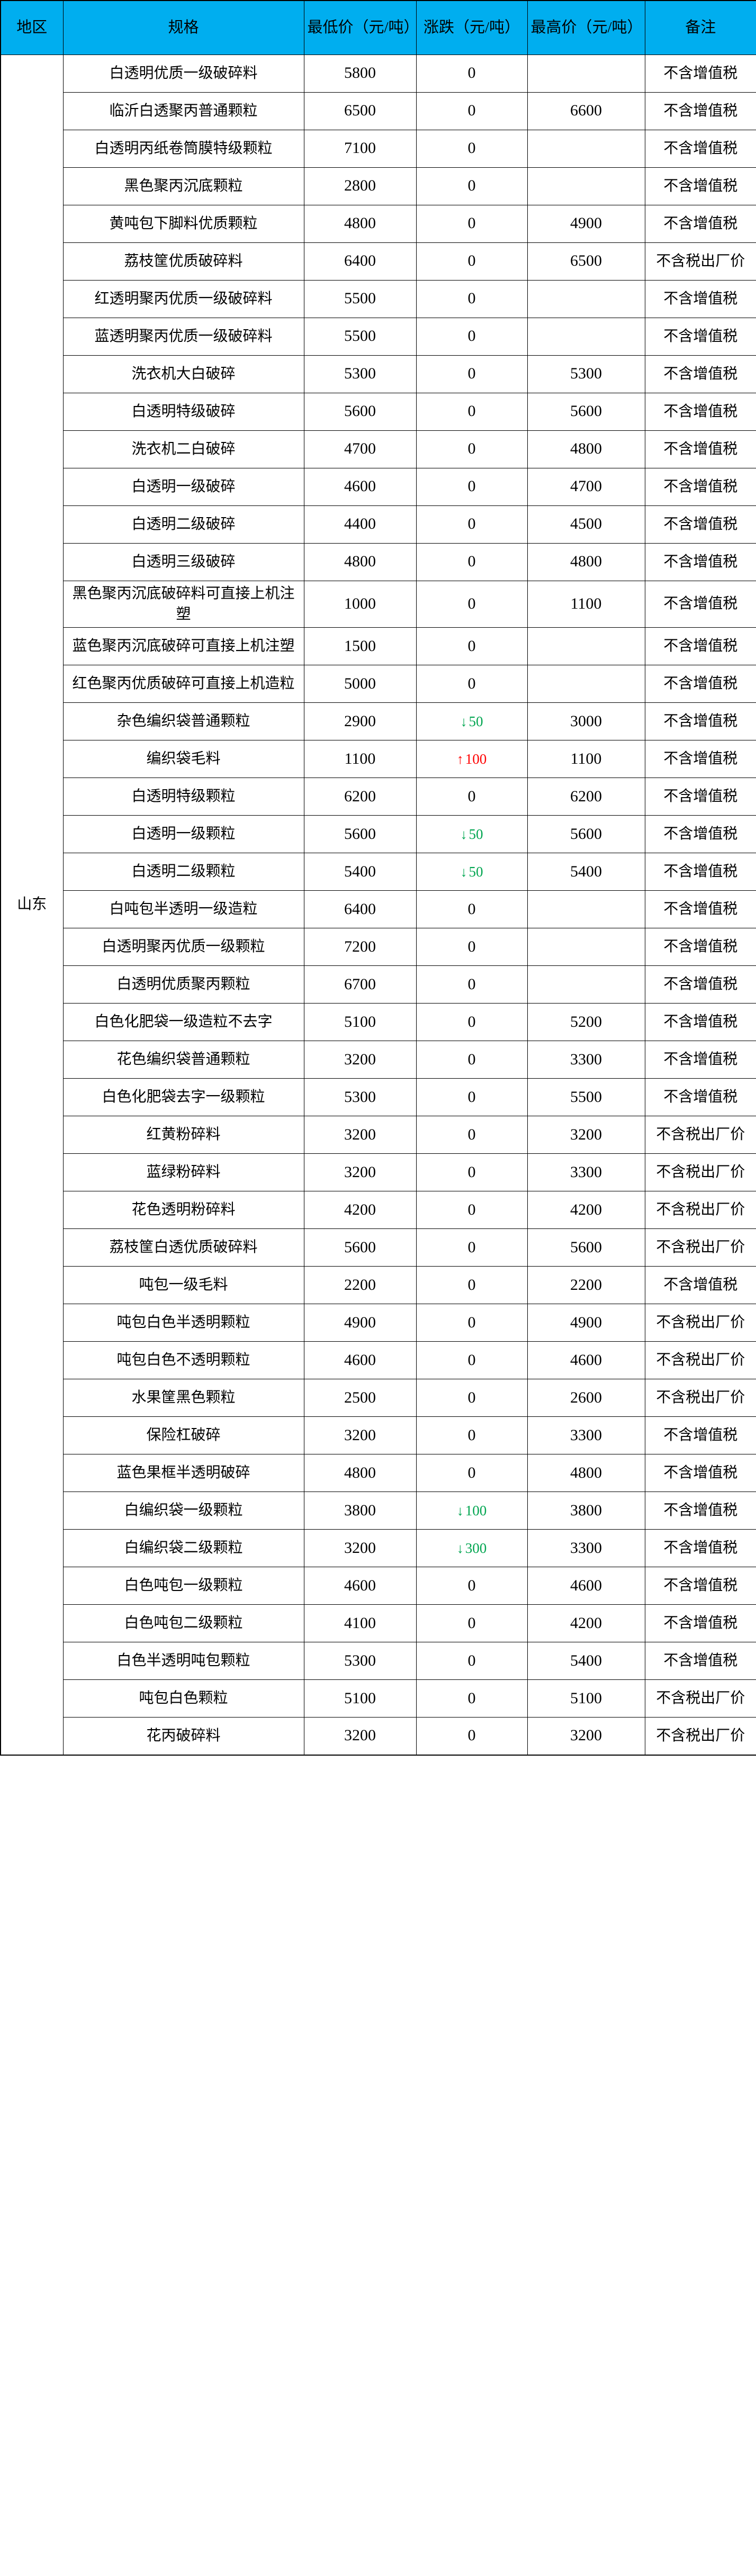 The width and height of the screenshot is (756, 2576). I want to click on high-price-cell: 5400, so click(586, 872).